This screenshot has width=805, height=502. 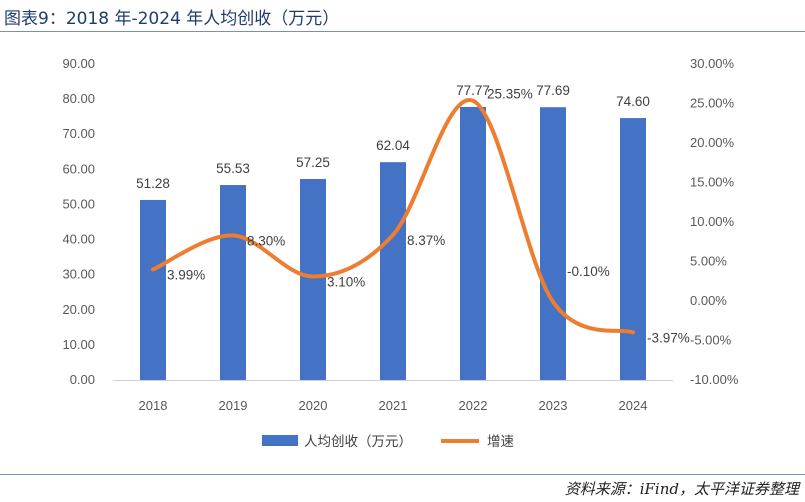 I want to click on x-axis: 2018 2019 2020 2021 2022 2023 2024, so click(x=393, y=405).